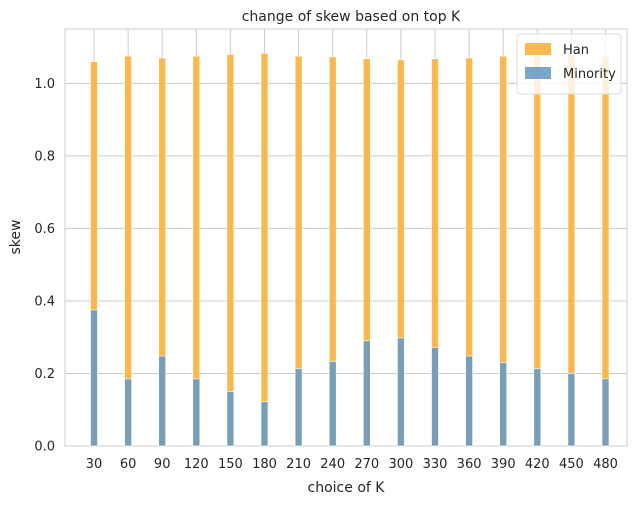  I want to click on x-tick-label: 120, so click(196, 464).